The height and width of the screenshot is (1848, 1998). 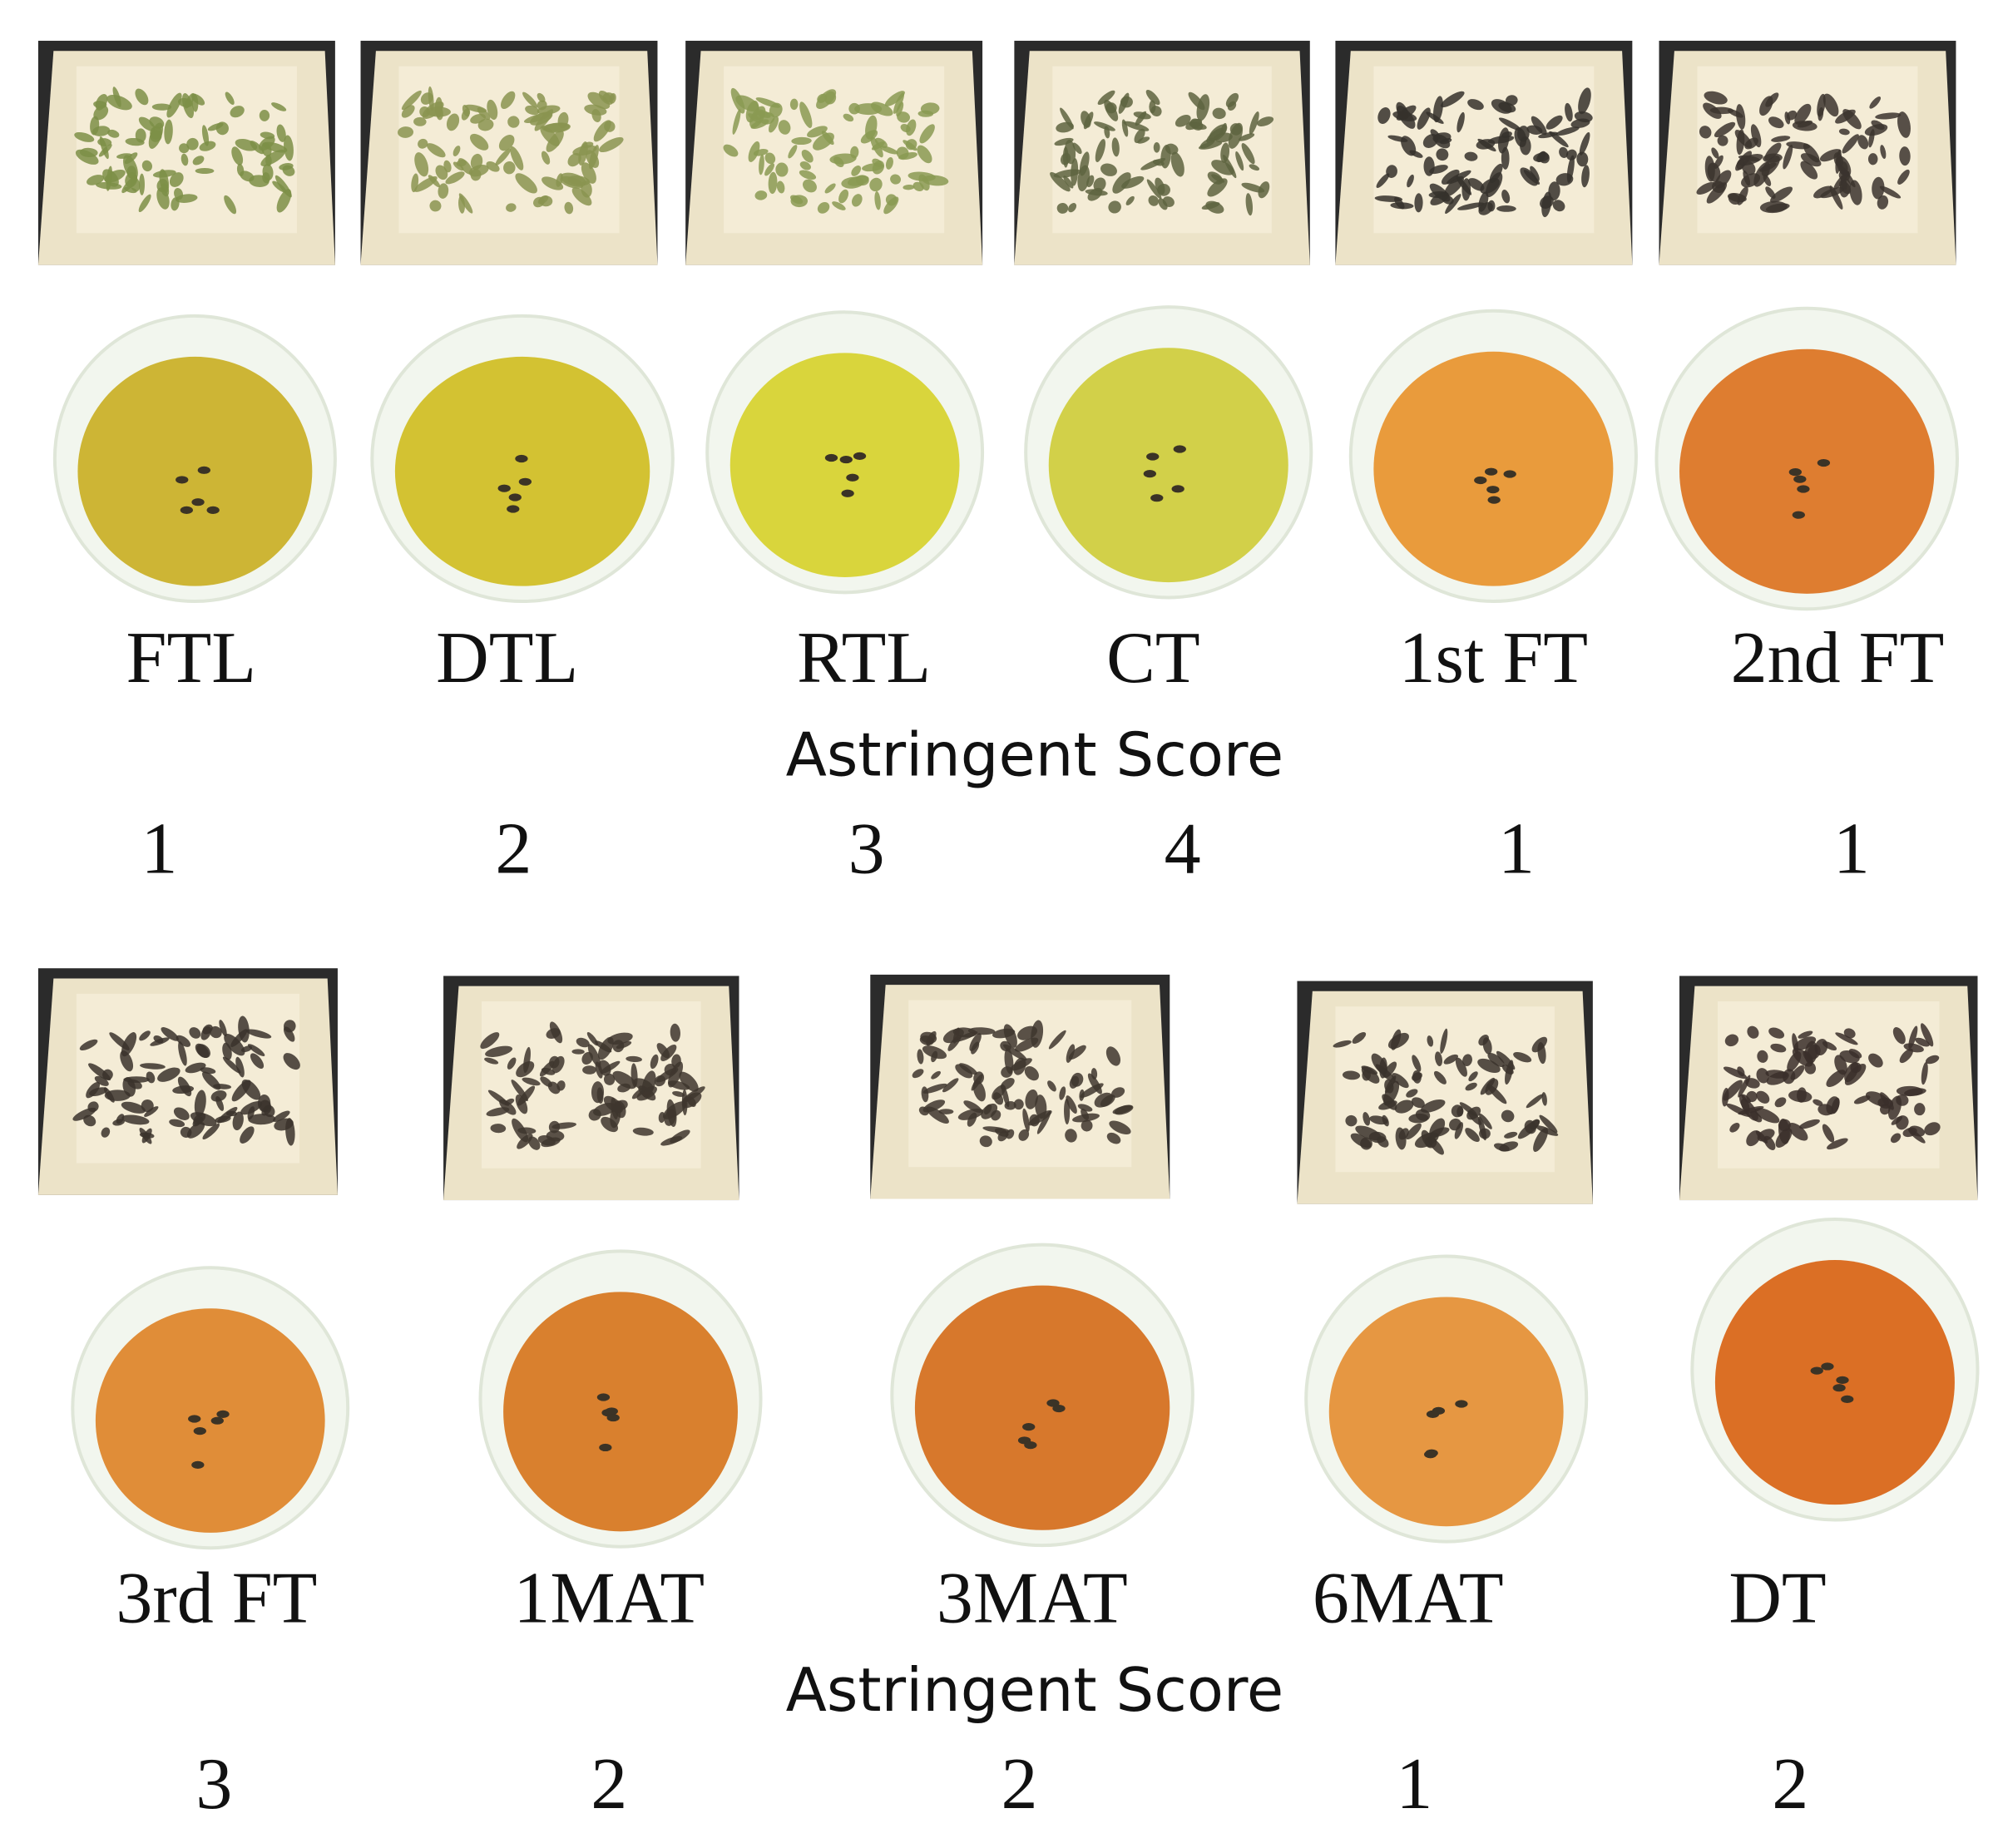 What do you see at coordinates (523, 459) in the screenshot?
I see `tea-cup` at bounding box center [523, 459].